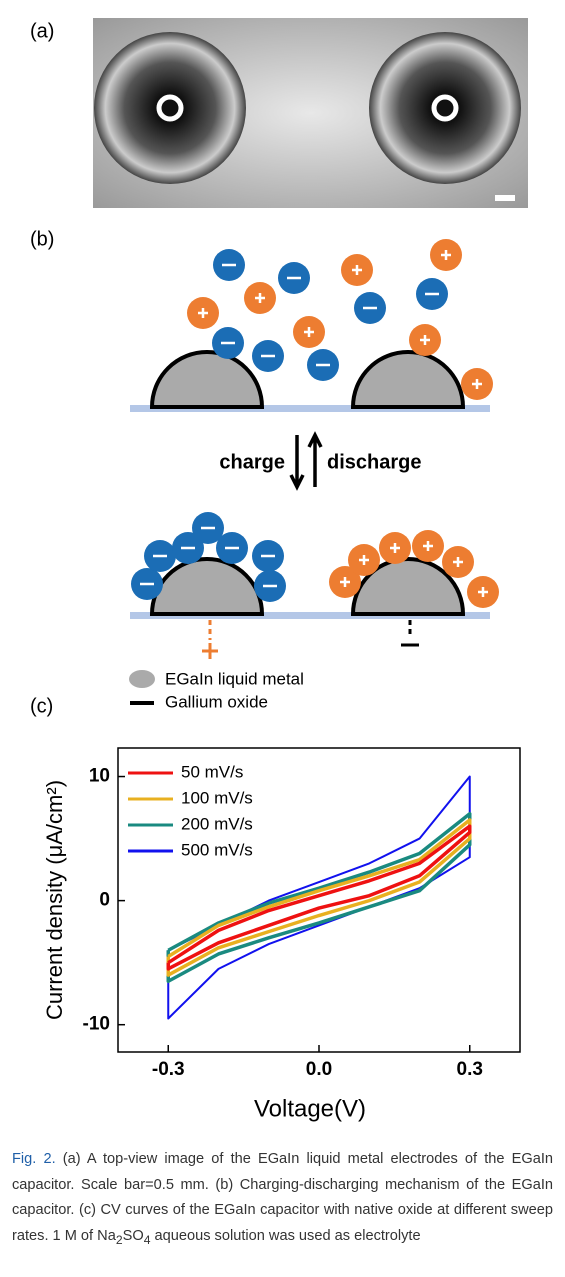  Describe the element at coordinates (42, 239) in the screenshot. I see `panel-label: (b)` at that location.